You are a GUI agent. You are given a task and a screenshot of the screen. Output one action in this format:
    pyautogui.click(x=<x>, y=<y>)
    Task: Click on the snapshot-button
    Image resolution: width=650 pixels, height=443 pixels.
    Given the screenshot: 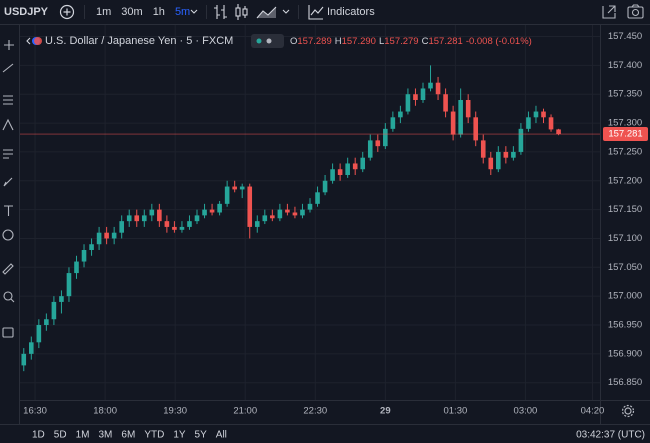 What is the action you would take?
    pyautogui.click(x=635, y=11)
    